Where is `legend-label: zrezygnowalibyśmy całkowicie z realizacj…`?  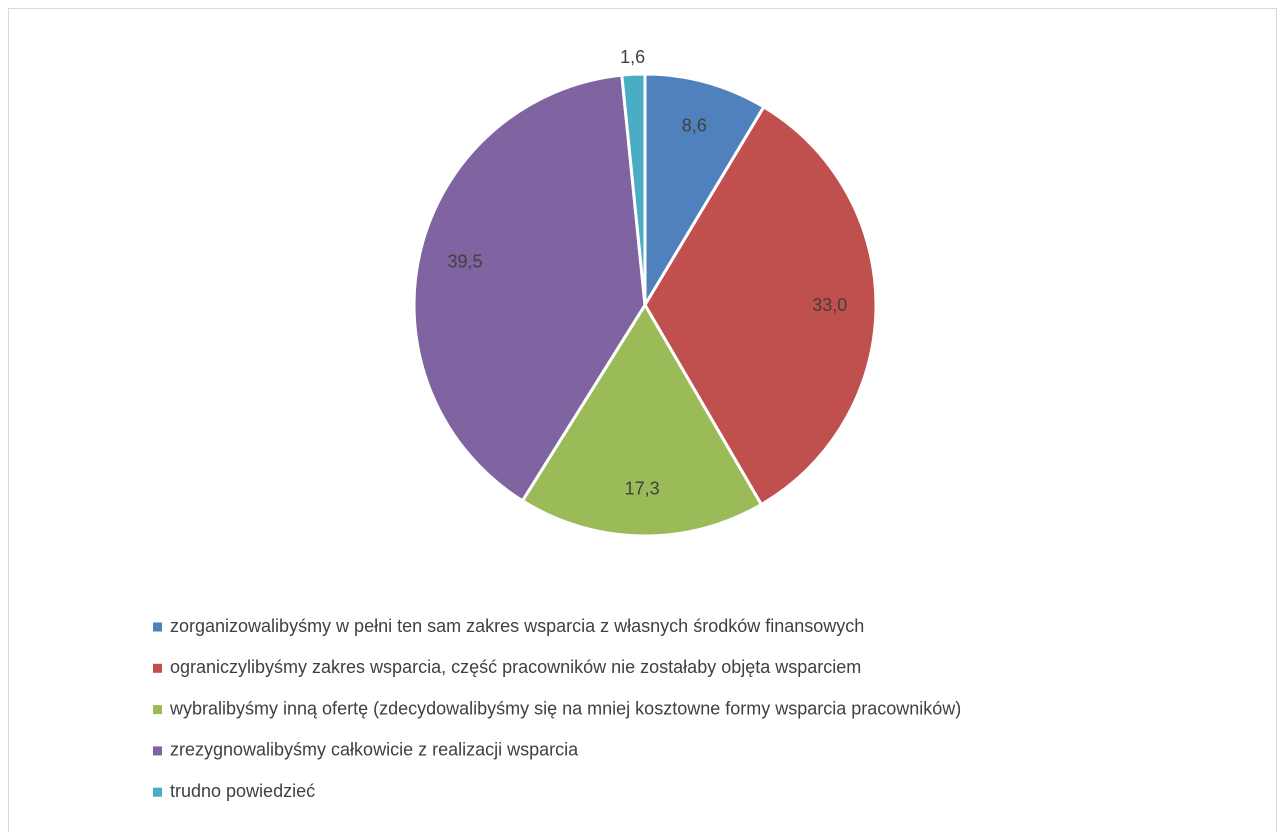
legend-label: zrezygnowalibyśmy całkowicie z realizacj… is located at coordinates (374, 750).